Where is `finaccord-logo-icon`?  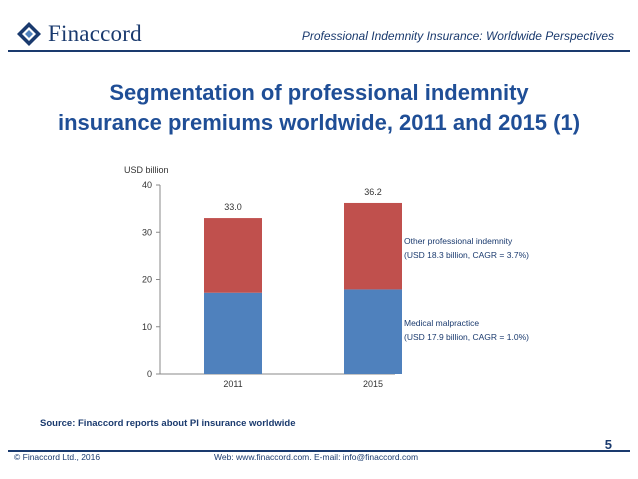 finaccord-logo-icon is located at coordinates (29, 34).